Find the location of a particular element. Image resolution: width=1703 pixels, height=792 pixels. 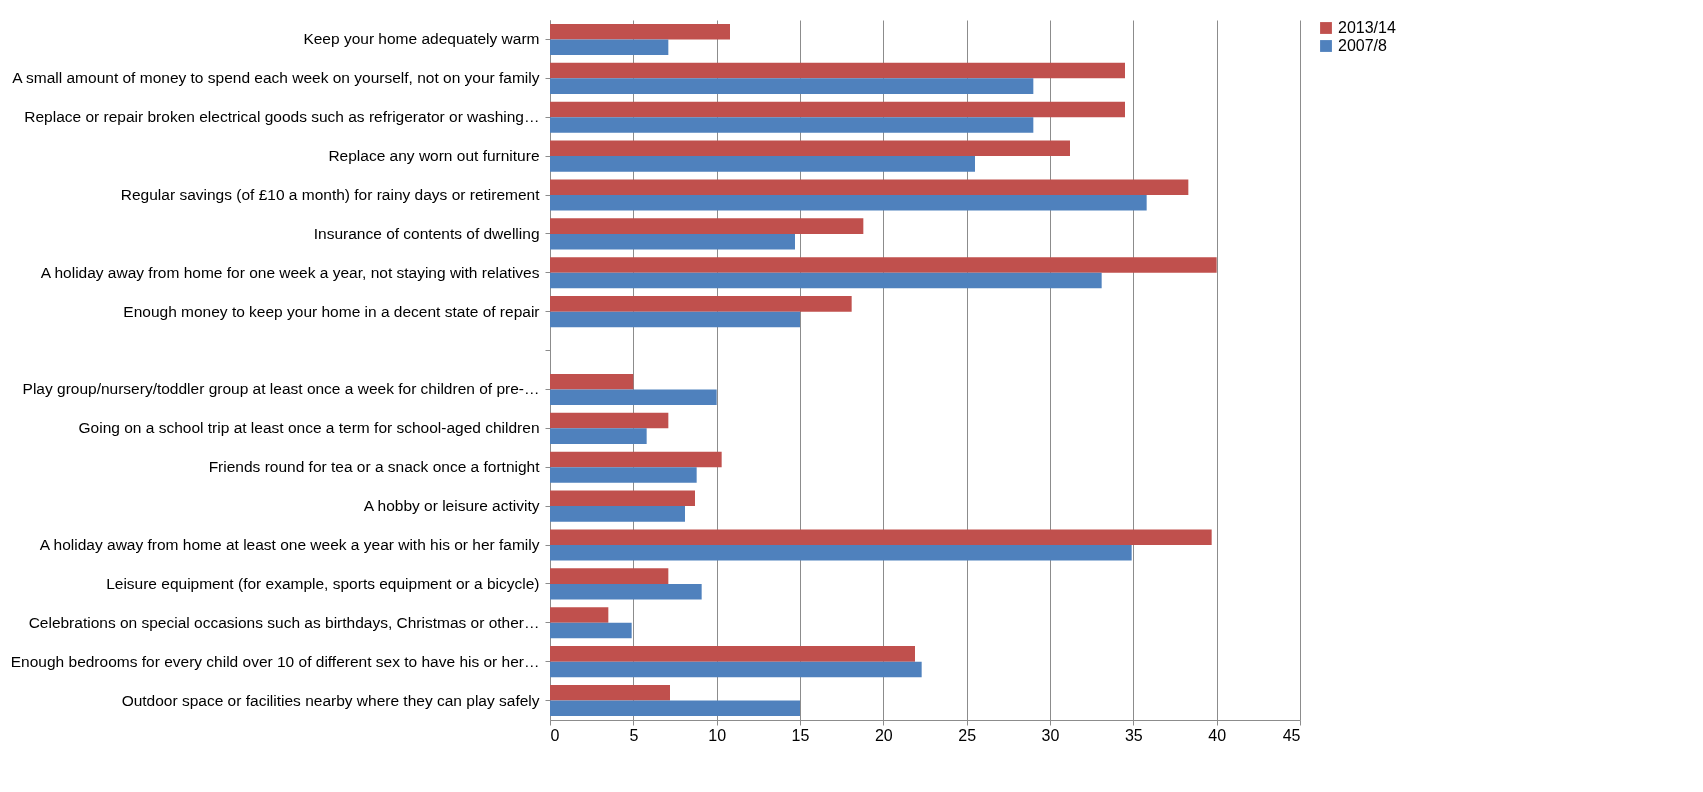

x-tick-label: 10 is located at coordinates (717, 735).